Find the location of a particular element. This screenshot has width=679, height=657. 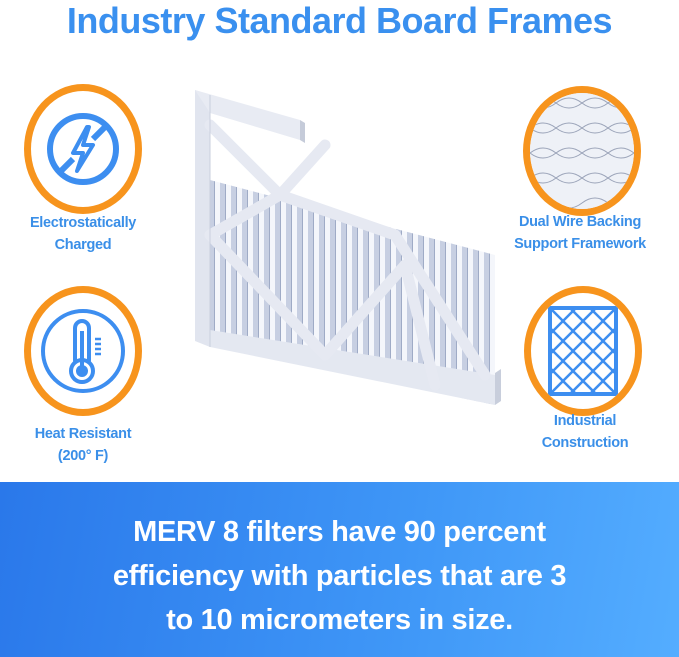

label-line: (200° F) is located at coordinates (83, 456).